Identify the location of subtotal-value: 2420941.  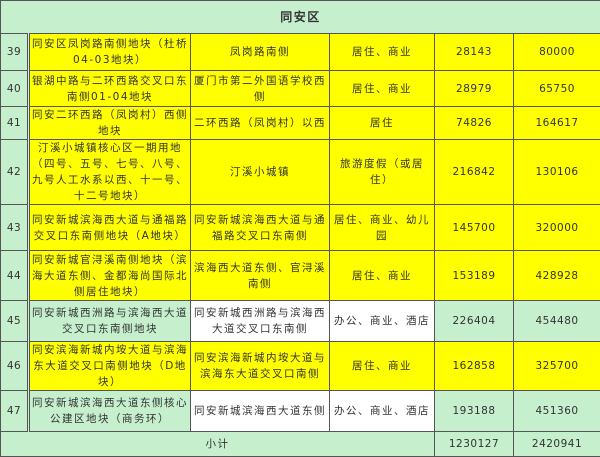
(557, 444).